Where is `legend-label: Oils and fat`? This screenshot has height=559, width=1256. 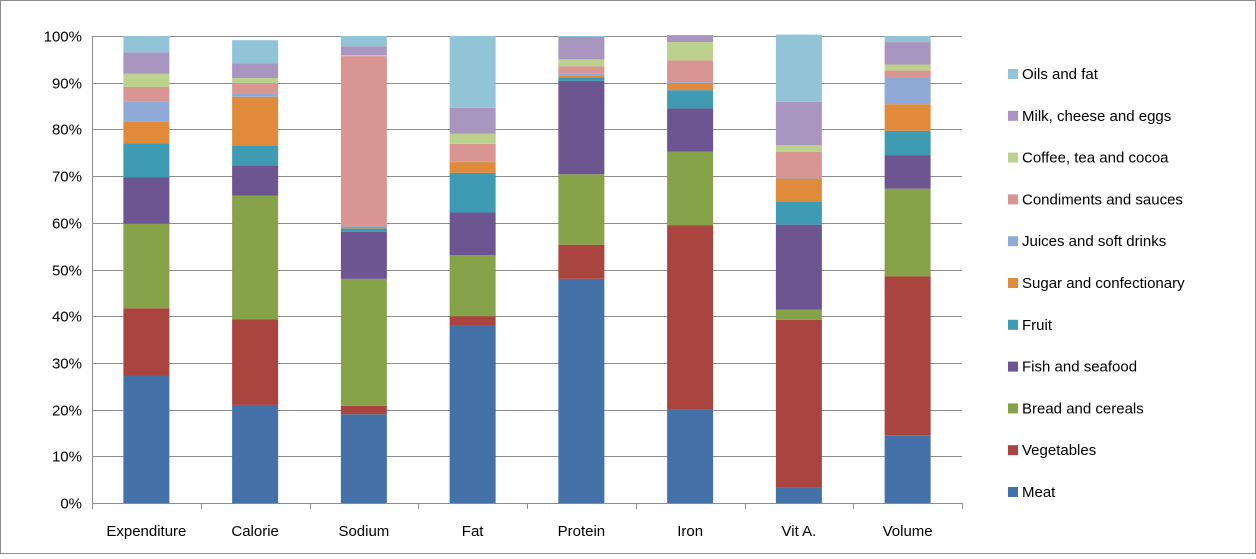
legend-label: Oils and fat is located at coordinates (1060, 74).